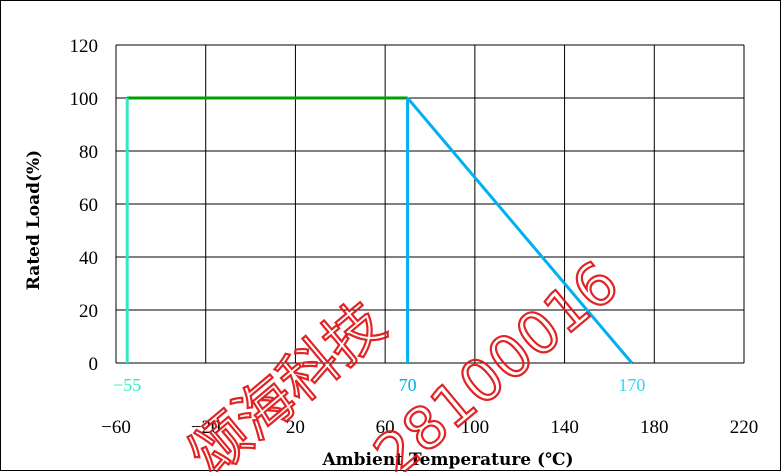  What do you see at coordinates (127, 385) in the screenshot?
I see `annotation-label-0: −55` at bounding box center [127, 385].